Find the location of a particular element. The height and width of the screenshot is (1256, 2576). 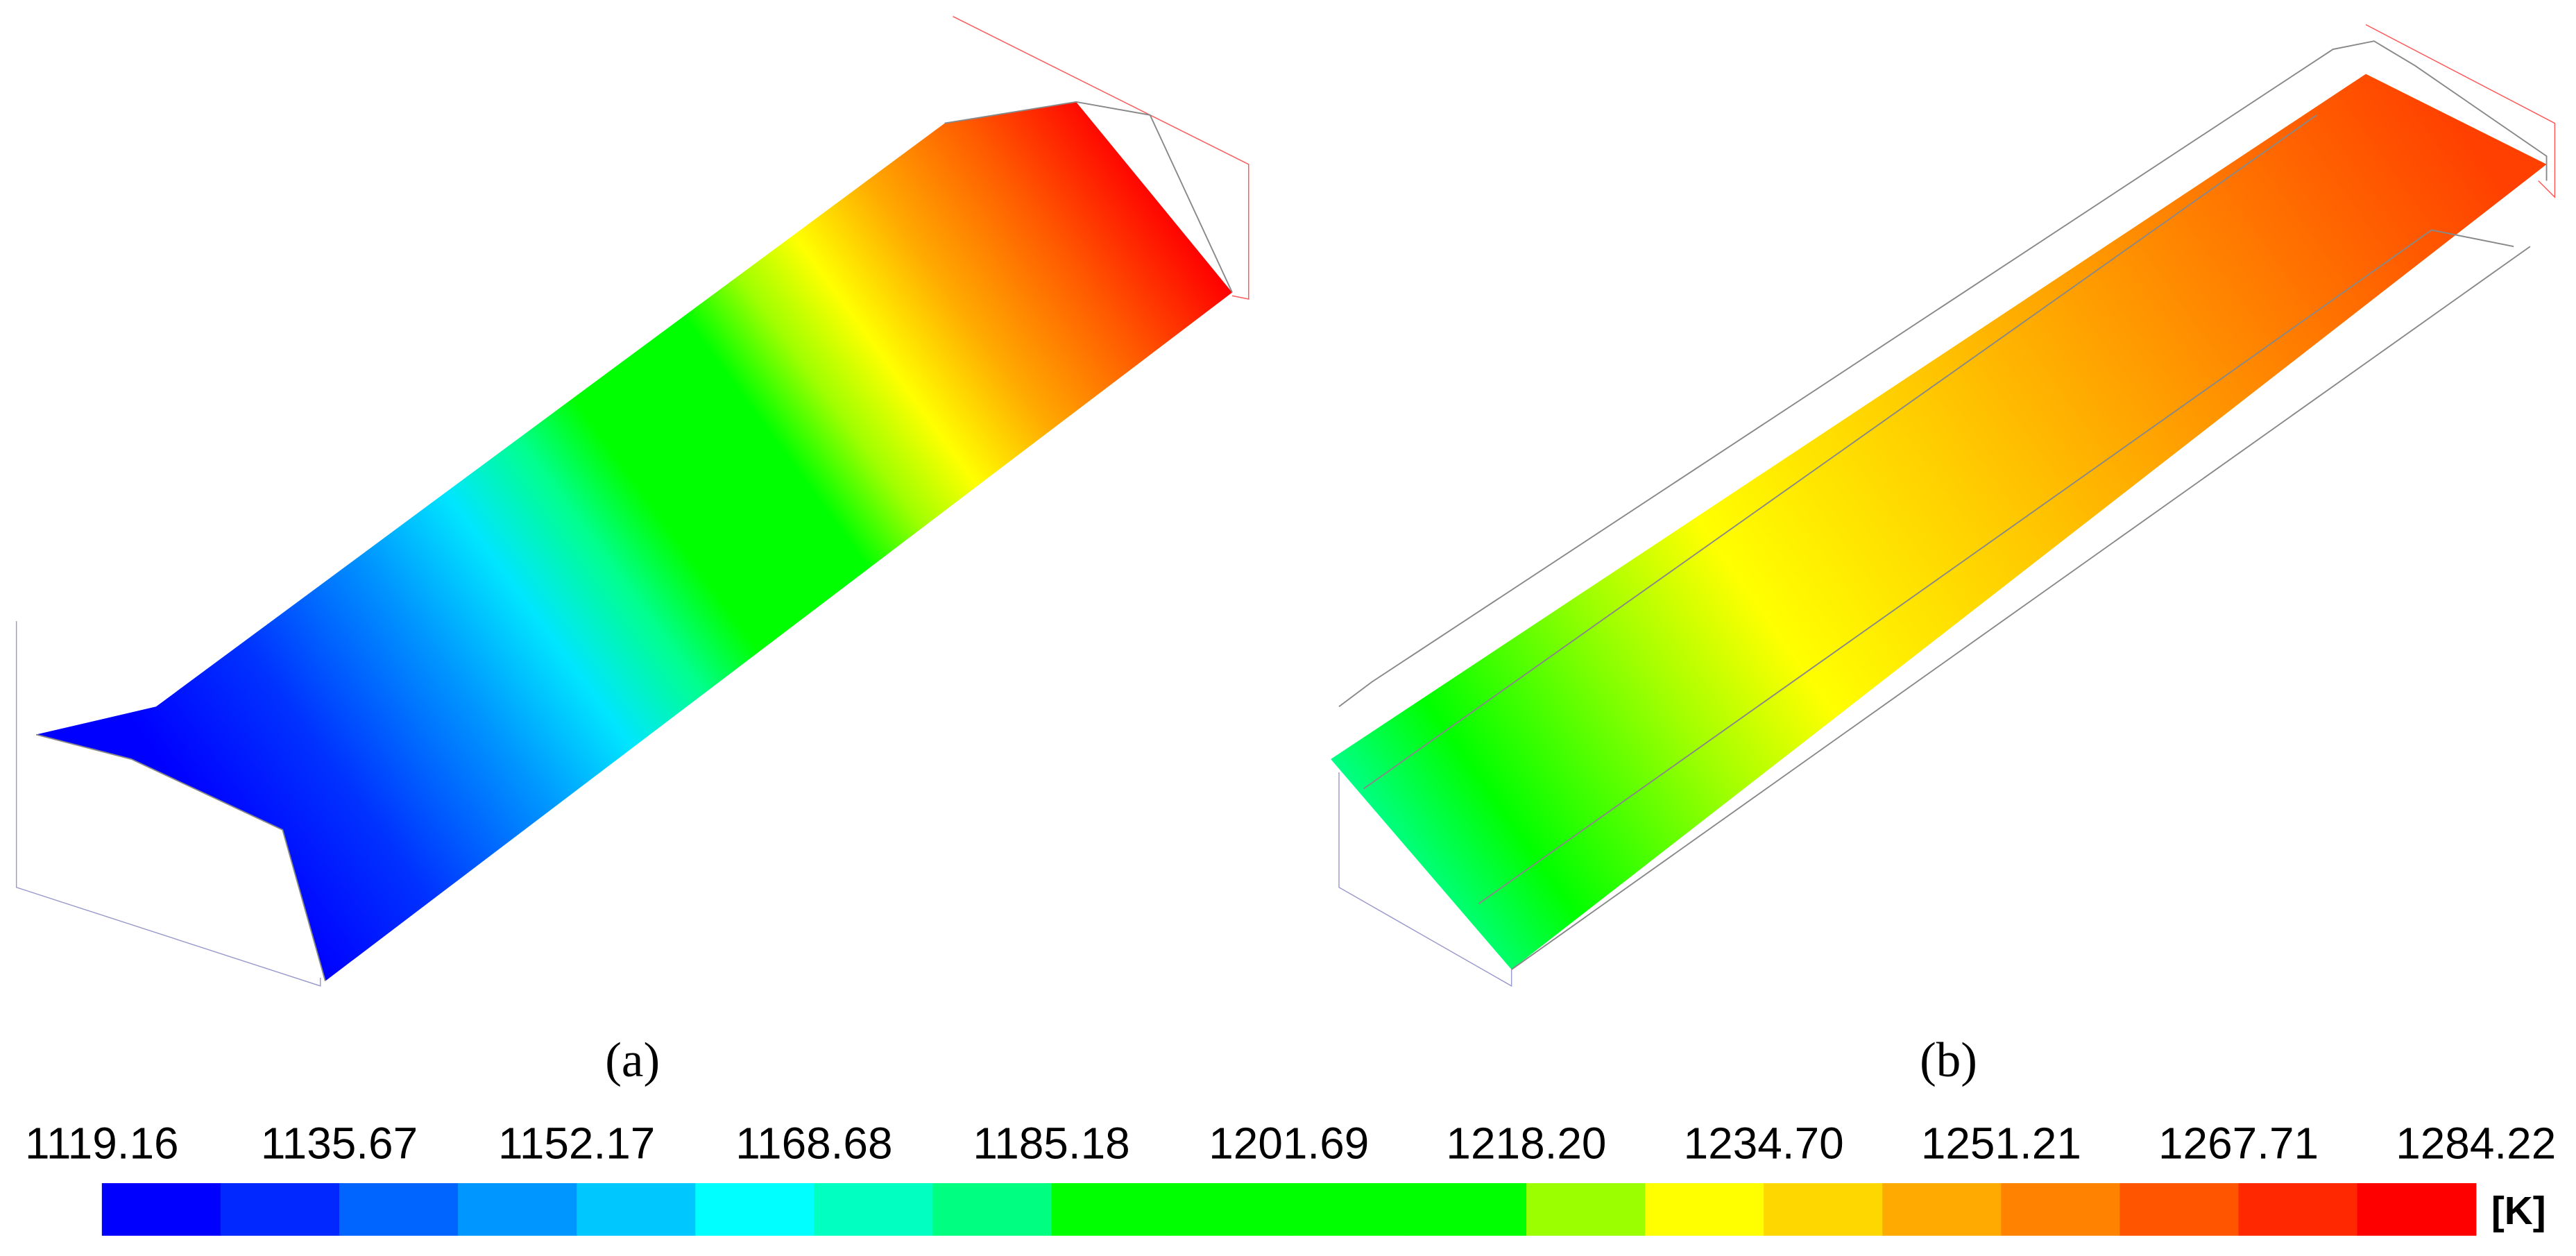

colorbar-tick-label: 1218.20 is located at coordinates (1526, 1144).